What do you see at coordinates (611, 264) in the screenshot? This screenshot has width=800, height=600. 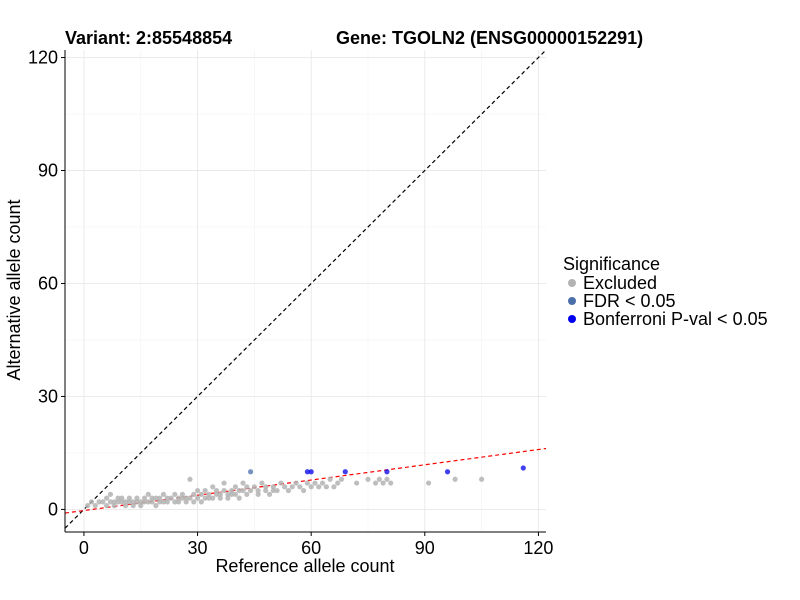 I see `legend-title: Significance` at bounding box center [611, 264].